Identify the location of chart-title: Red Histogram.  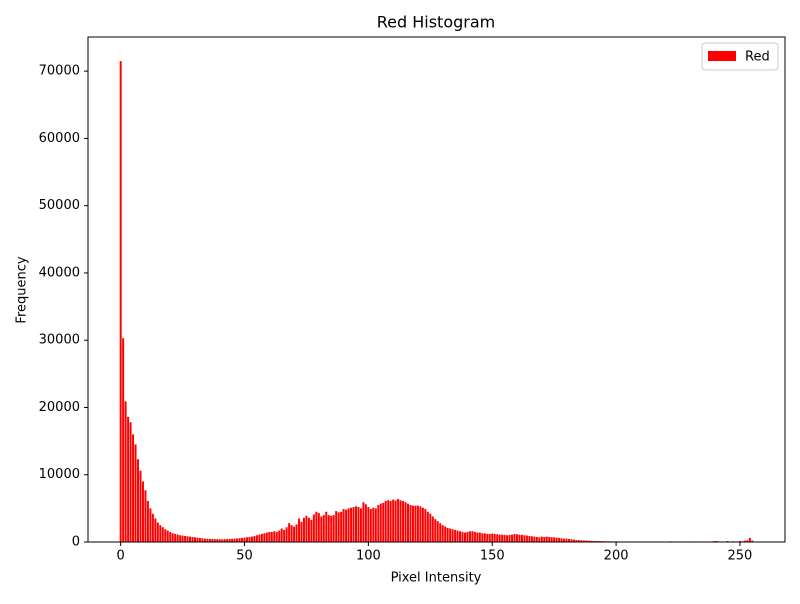
(436, 22).